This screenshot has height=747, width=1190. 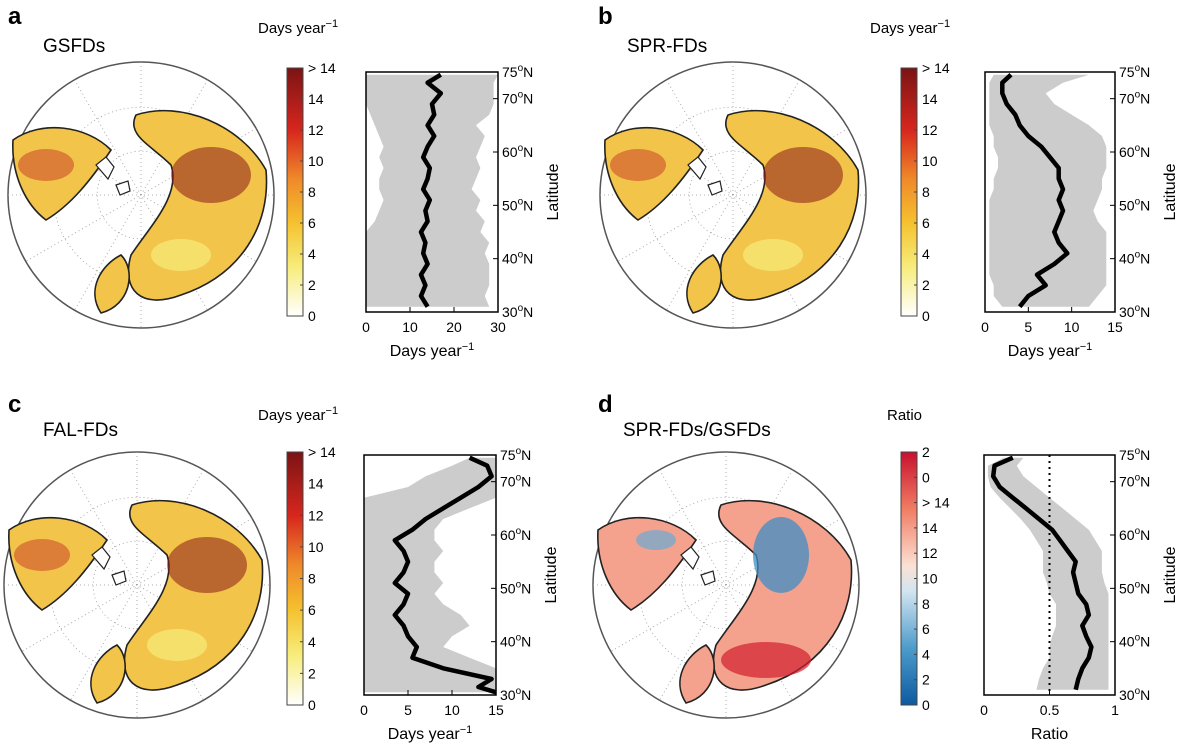 I want to click on x-axis-label: Ratio, so click(x=1049, y=734).